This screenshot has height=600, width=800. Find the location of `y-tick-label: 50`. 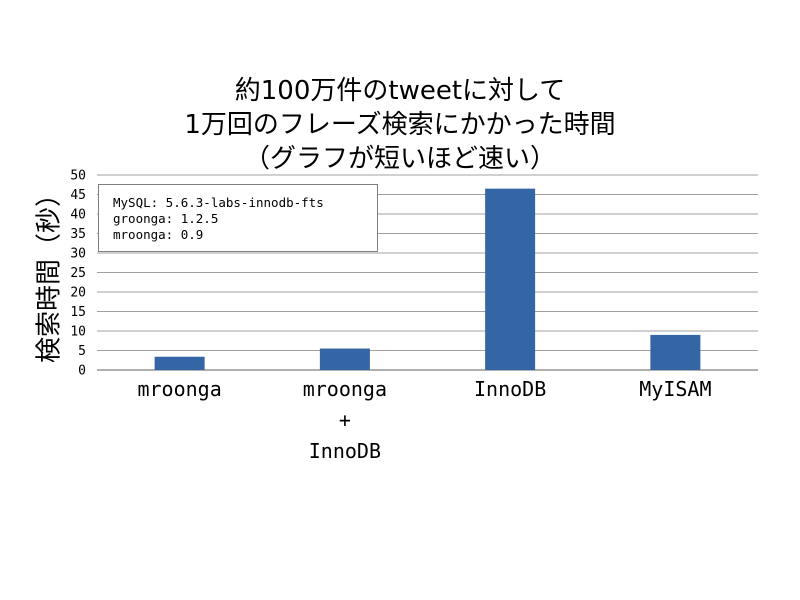

y-tick-label: 50 is located at coordinates (78, 176).